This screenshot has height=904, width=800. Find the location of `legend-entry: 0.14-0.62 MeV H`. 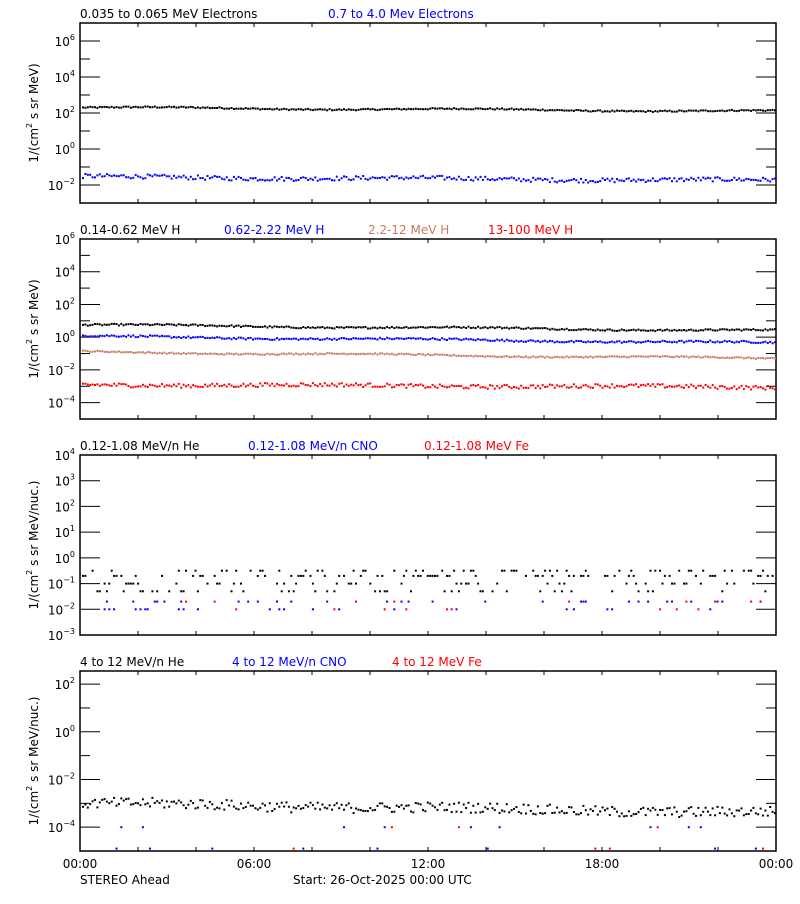

legend-entry: 0.14-0.62 MeV H is located at coordinates (130, 230).